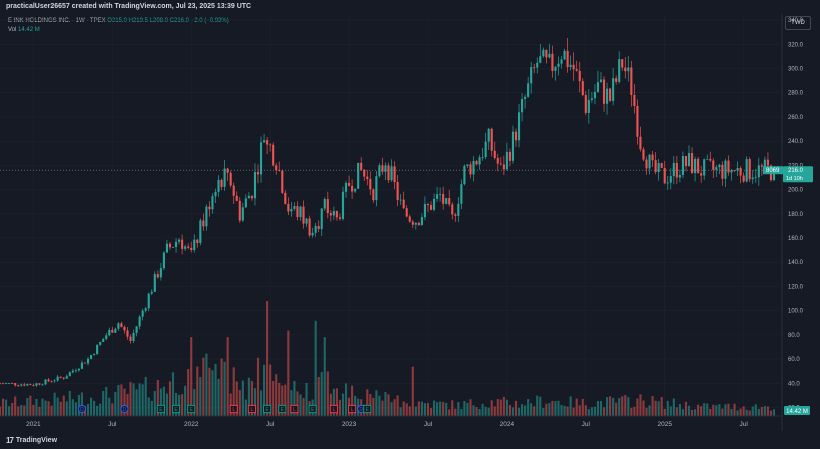 This screenshot has height=449, width=820. What do you see at coordinates (387, 424) in the screenshot?
I see `time-axis: 2021 Jul 2022 Jul 2023 Jul 2024 Jul 2025 Jul` at bounding box center [387, 424].